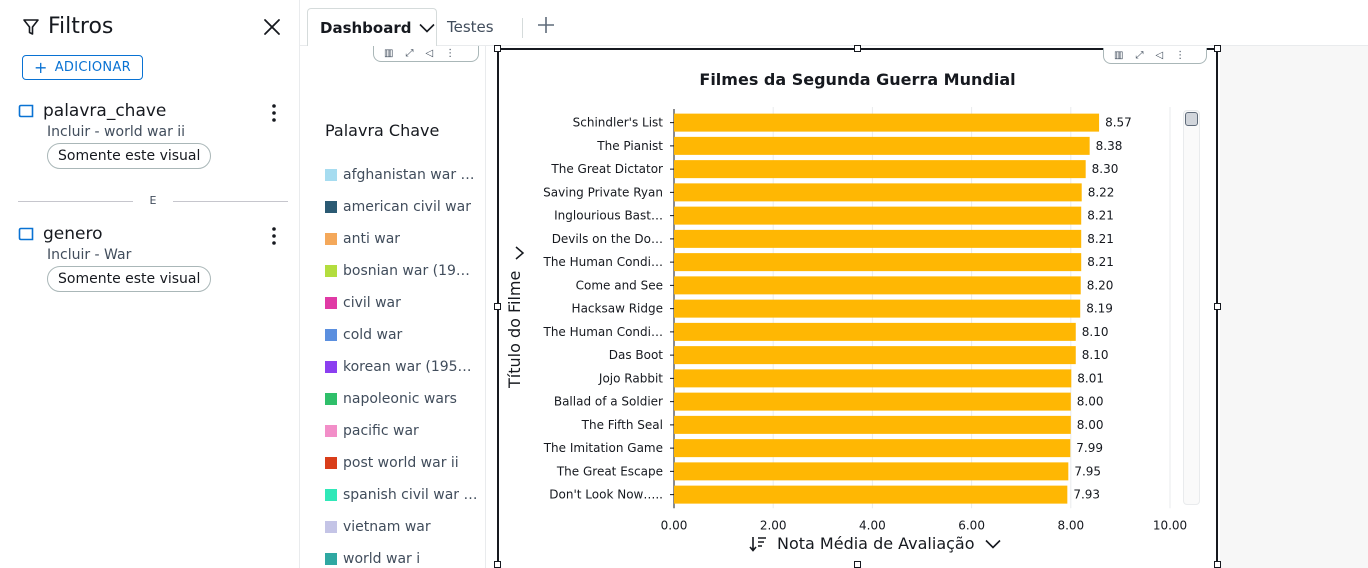  I want to click on tab-testes: Testes, so click(470, 27).